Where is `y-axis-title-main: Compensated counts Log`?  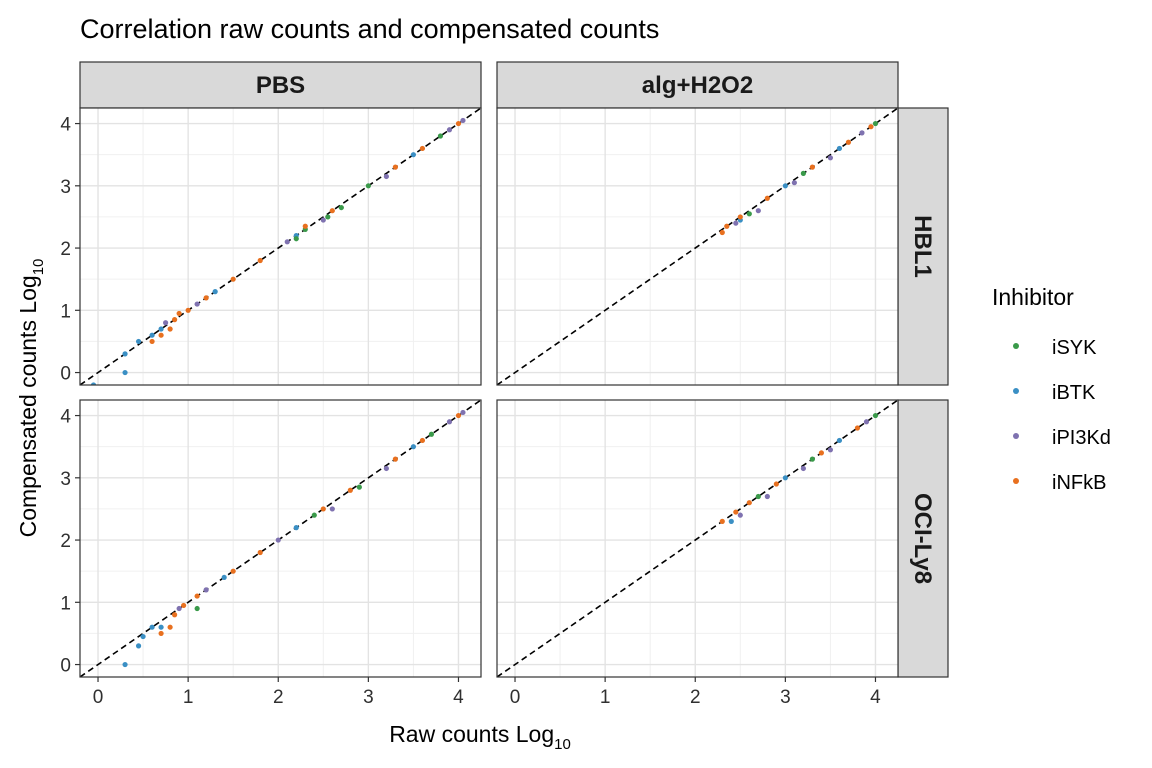 y-axis-title-main: Compensated counts Log is located at coordinates (28, 406).